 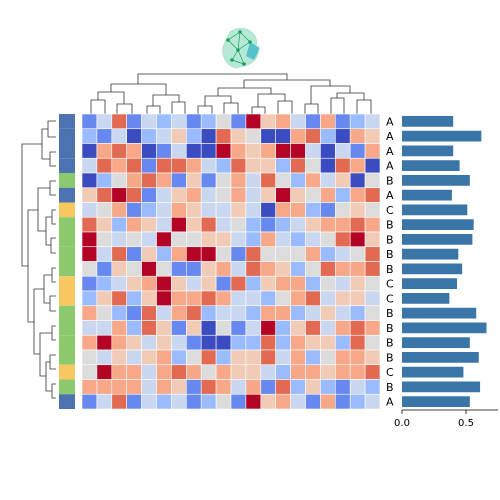 I want to click on bar-axis-tick-label: 0.5, so click(x=466, y=423).